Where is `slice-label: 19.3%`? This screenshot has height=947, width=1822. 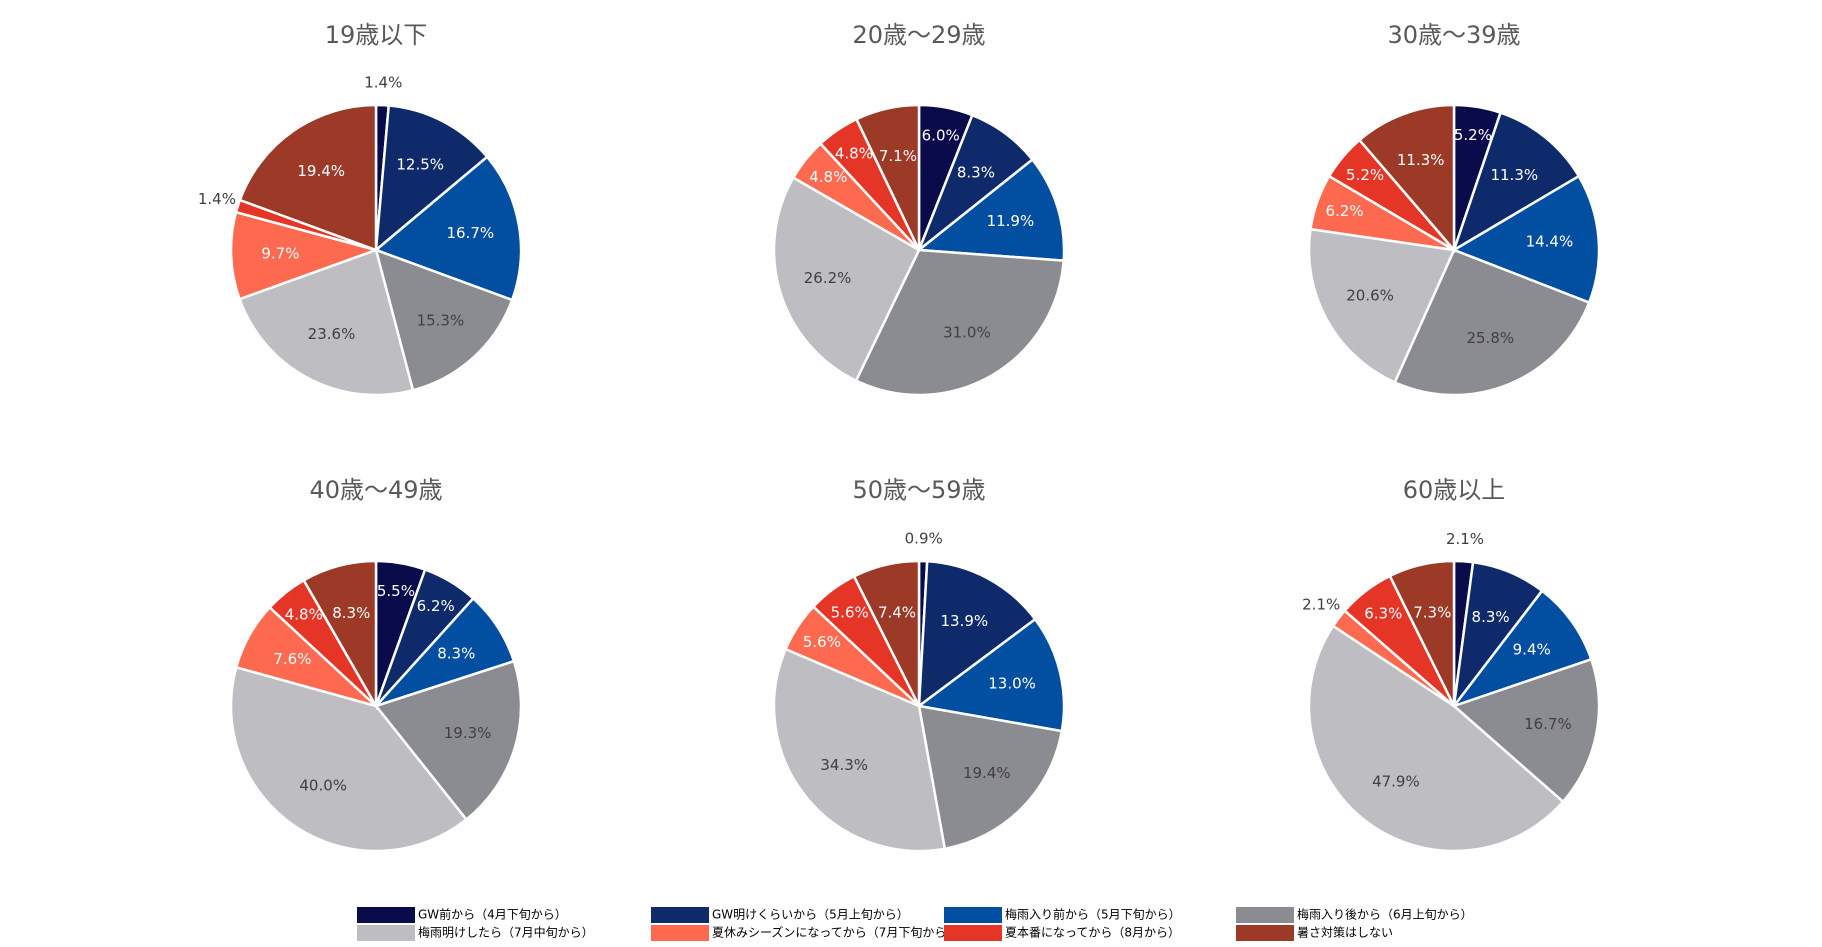 slice-label: 19.3% is located at coordinates (468, 733).